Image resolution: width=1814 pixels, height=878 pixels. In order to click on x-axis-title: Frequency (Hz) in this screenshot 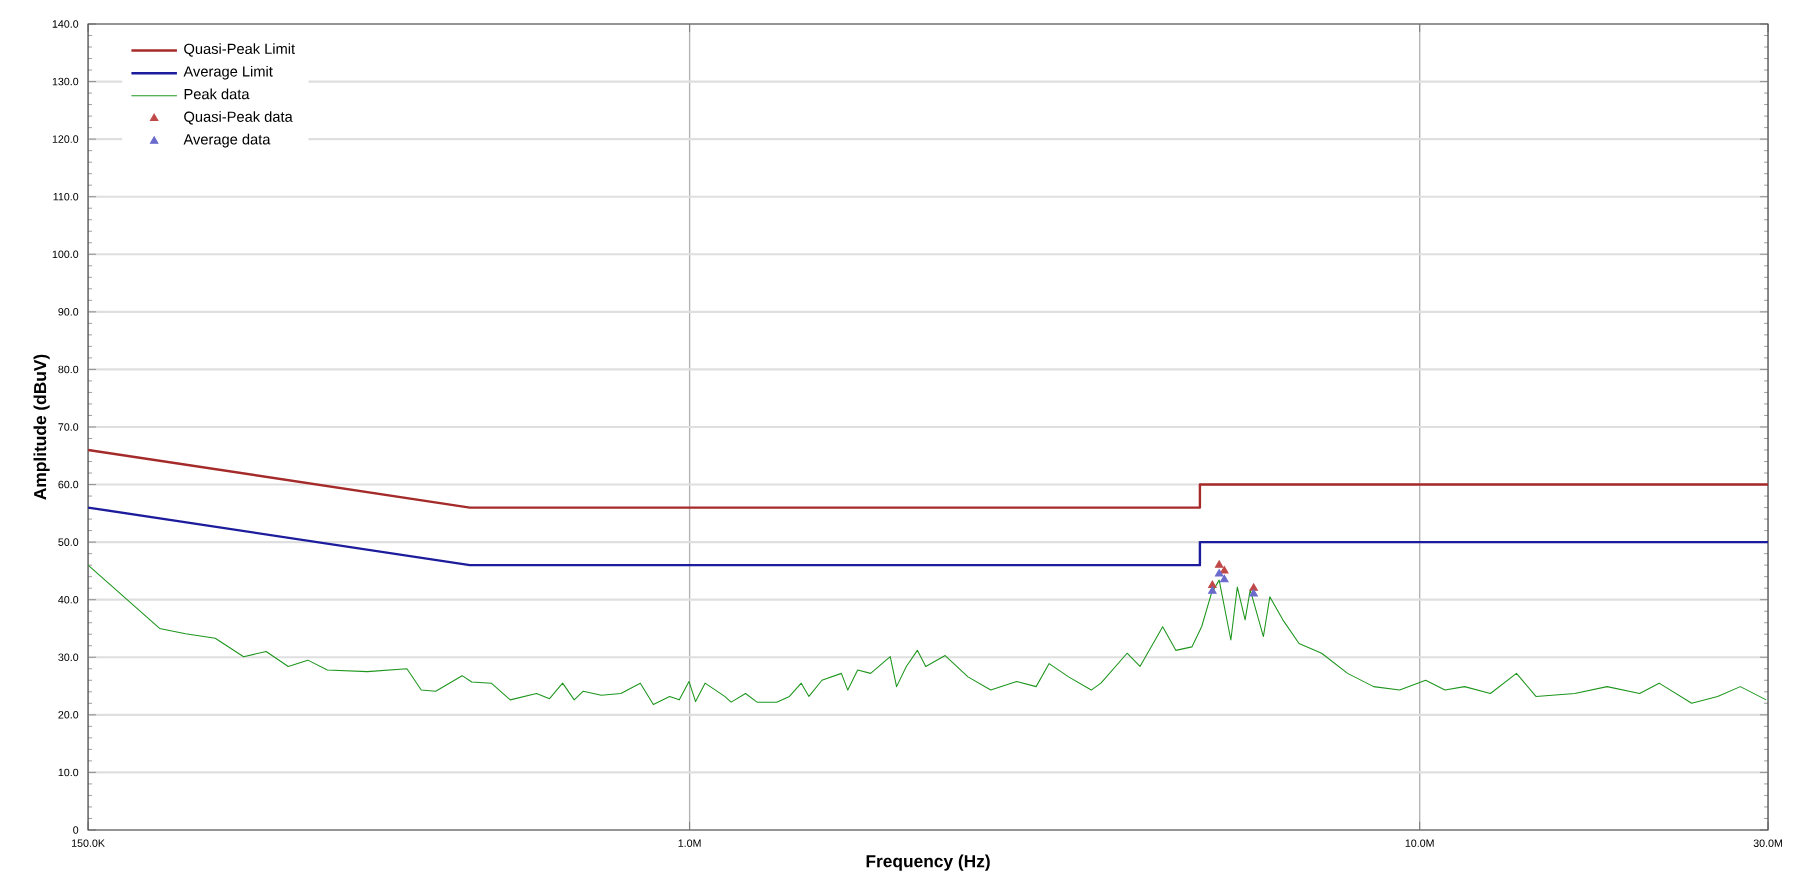, I will do `click(928, 862)`.